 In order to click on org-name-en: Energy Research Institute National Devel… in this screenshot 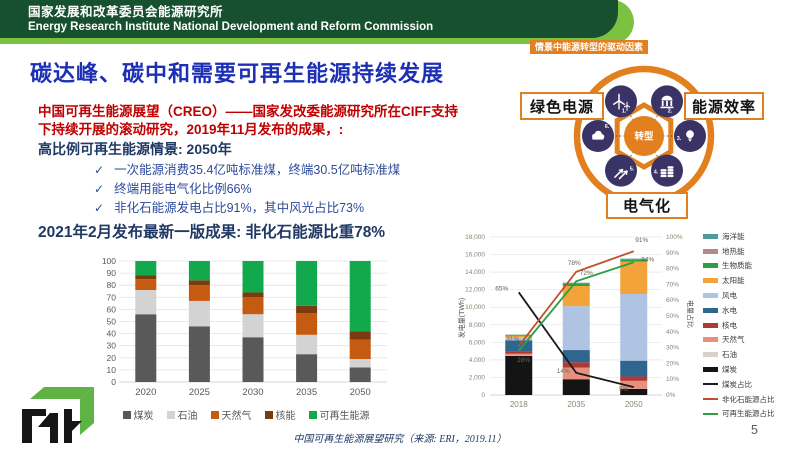, I will do `click(231, 27)`.